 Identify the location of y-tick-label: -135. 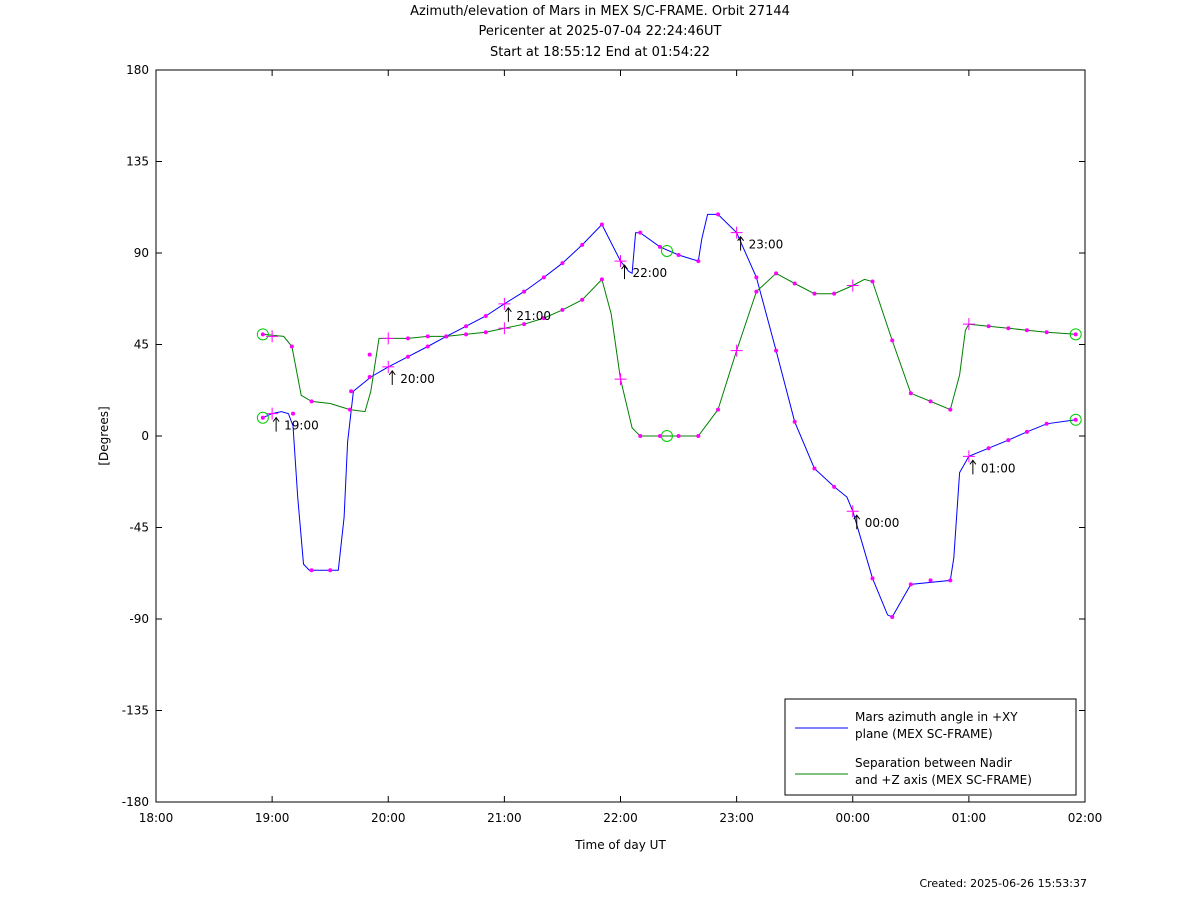
(135, 711).